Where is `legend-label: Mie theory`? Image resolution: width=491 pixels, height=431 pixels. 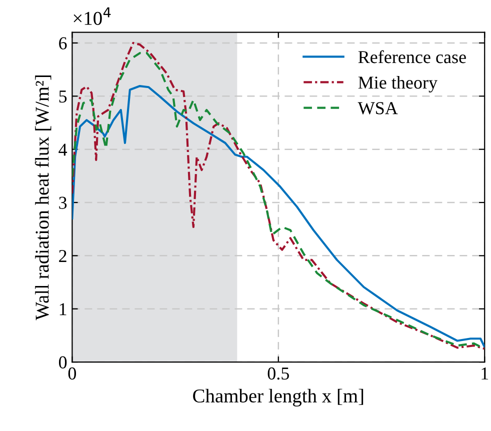
legend-label: Mie theory is located at coordinates (398, 84).